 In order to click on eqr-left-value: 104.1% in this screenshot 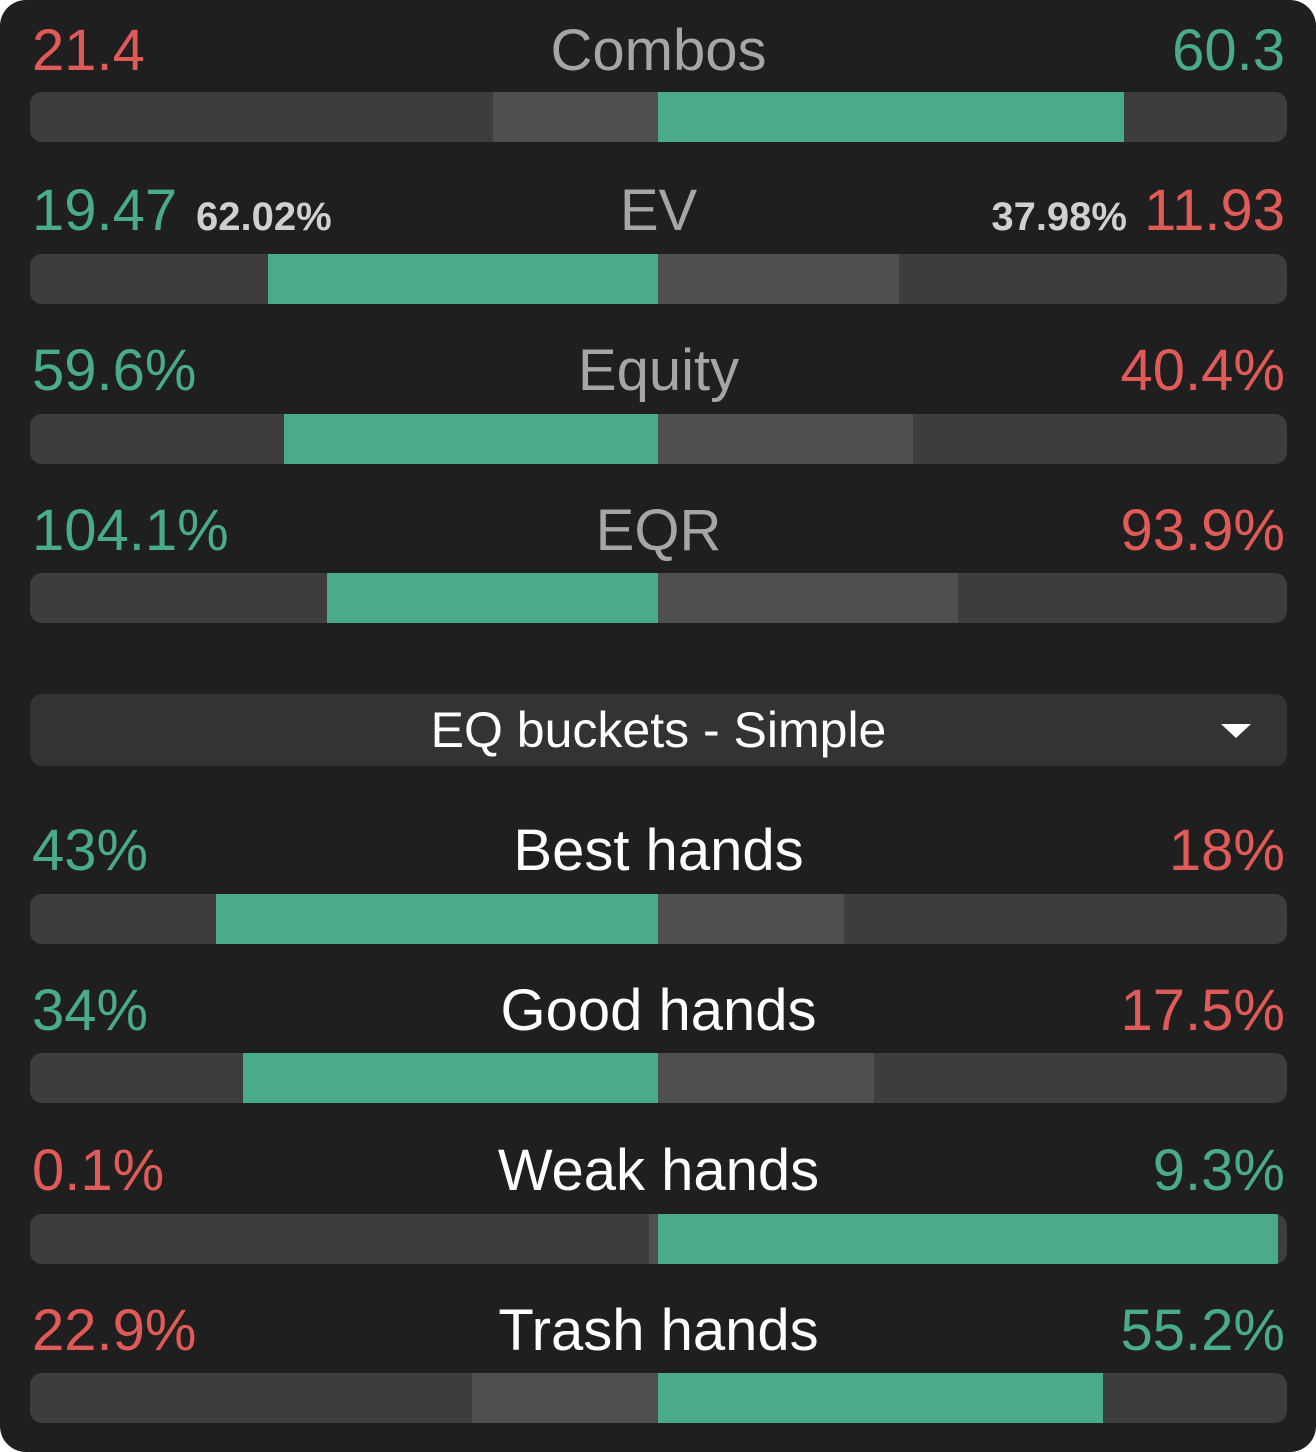, I will do `click(130, 530)`.